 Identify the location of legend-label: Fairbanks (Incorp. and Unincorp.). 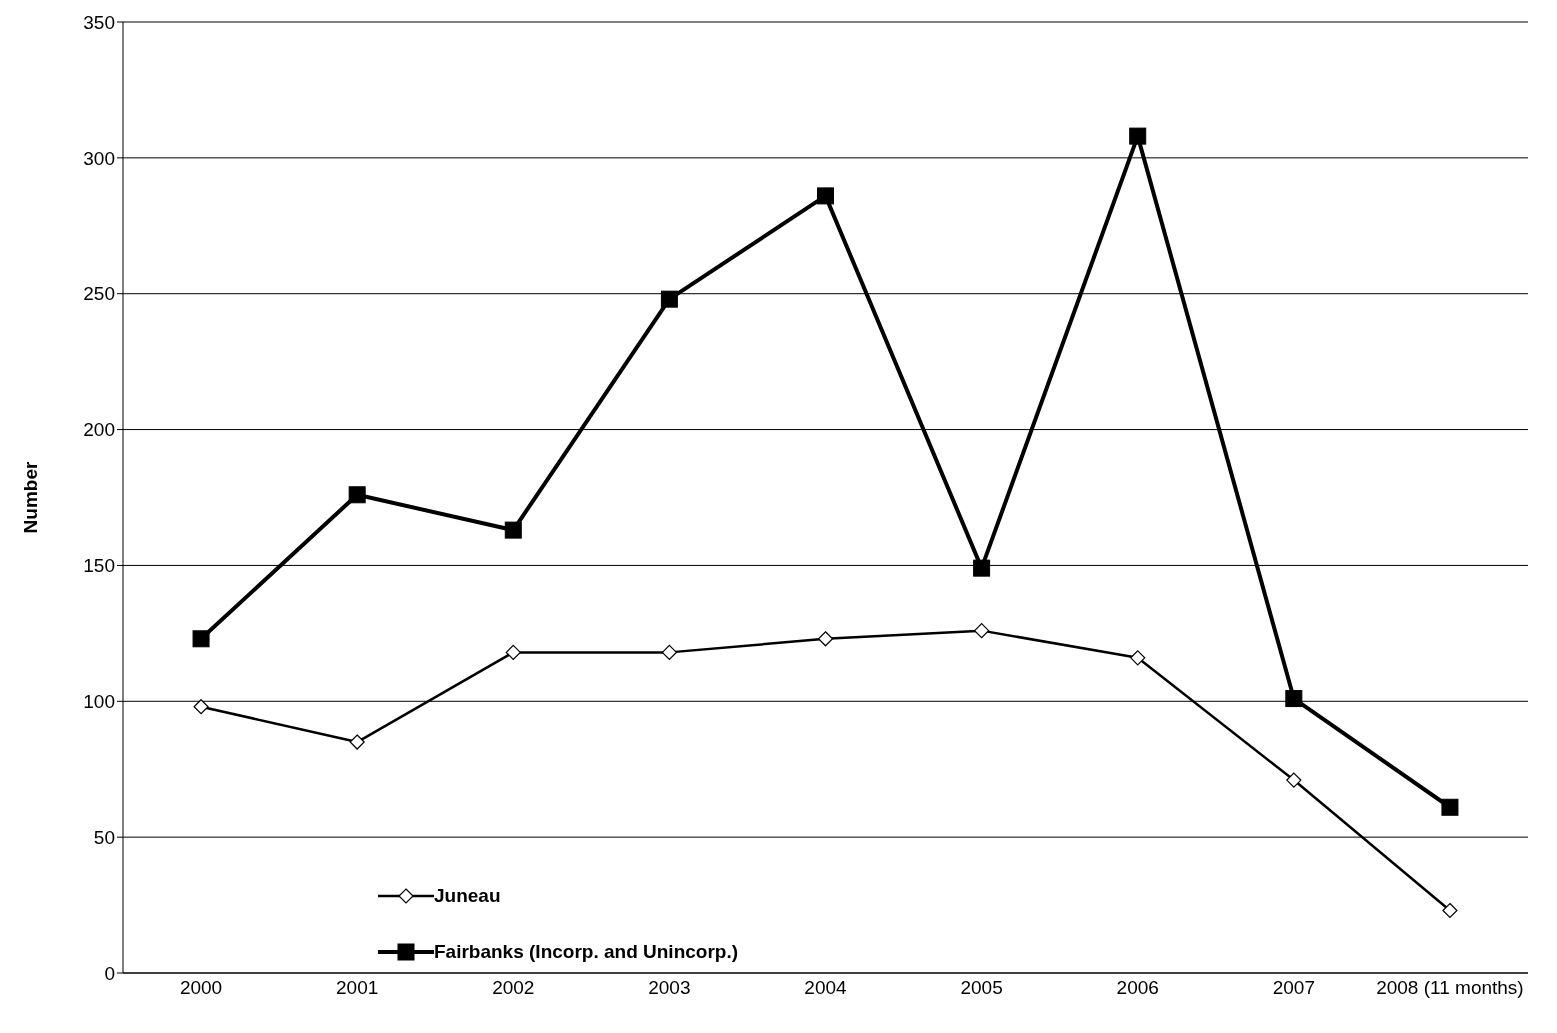
(586, 952).